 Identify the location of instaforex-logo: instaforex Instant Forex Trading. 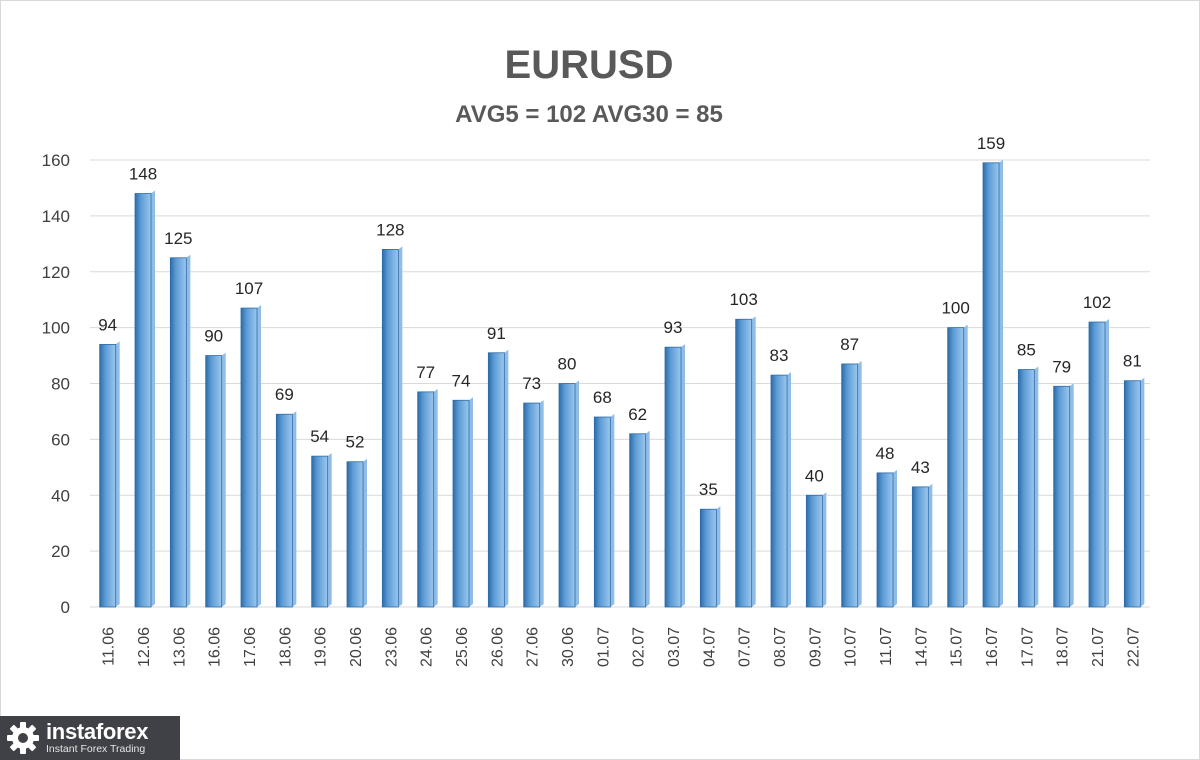
(90, 738).